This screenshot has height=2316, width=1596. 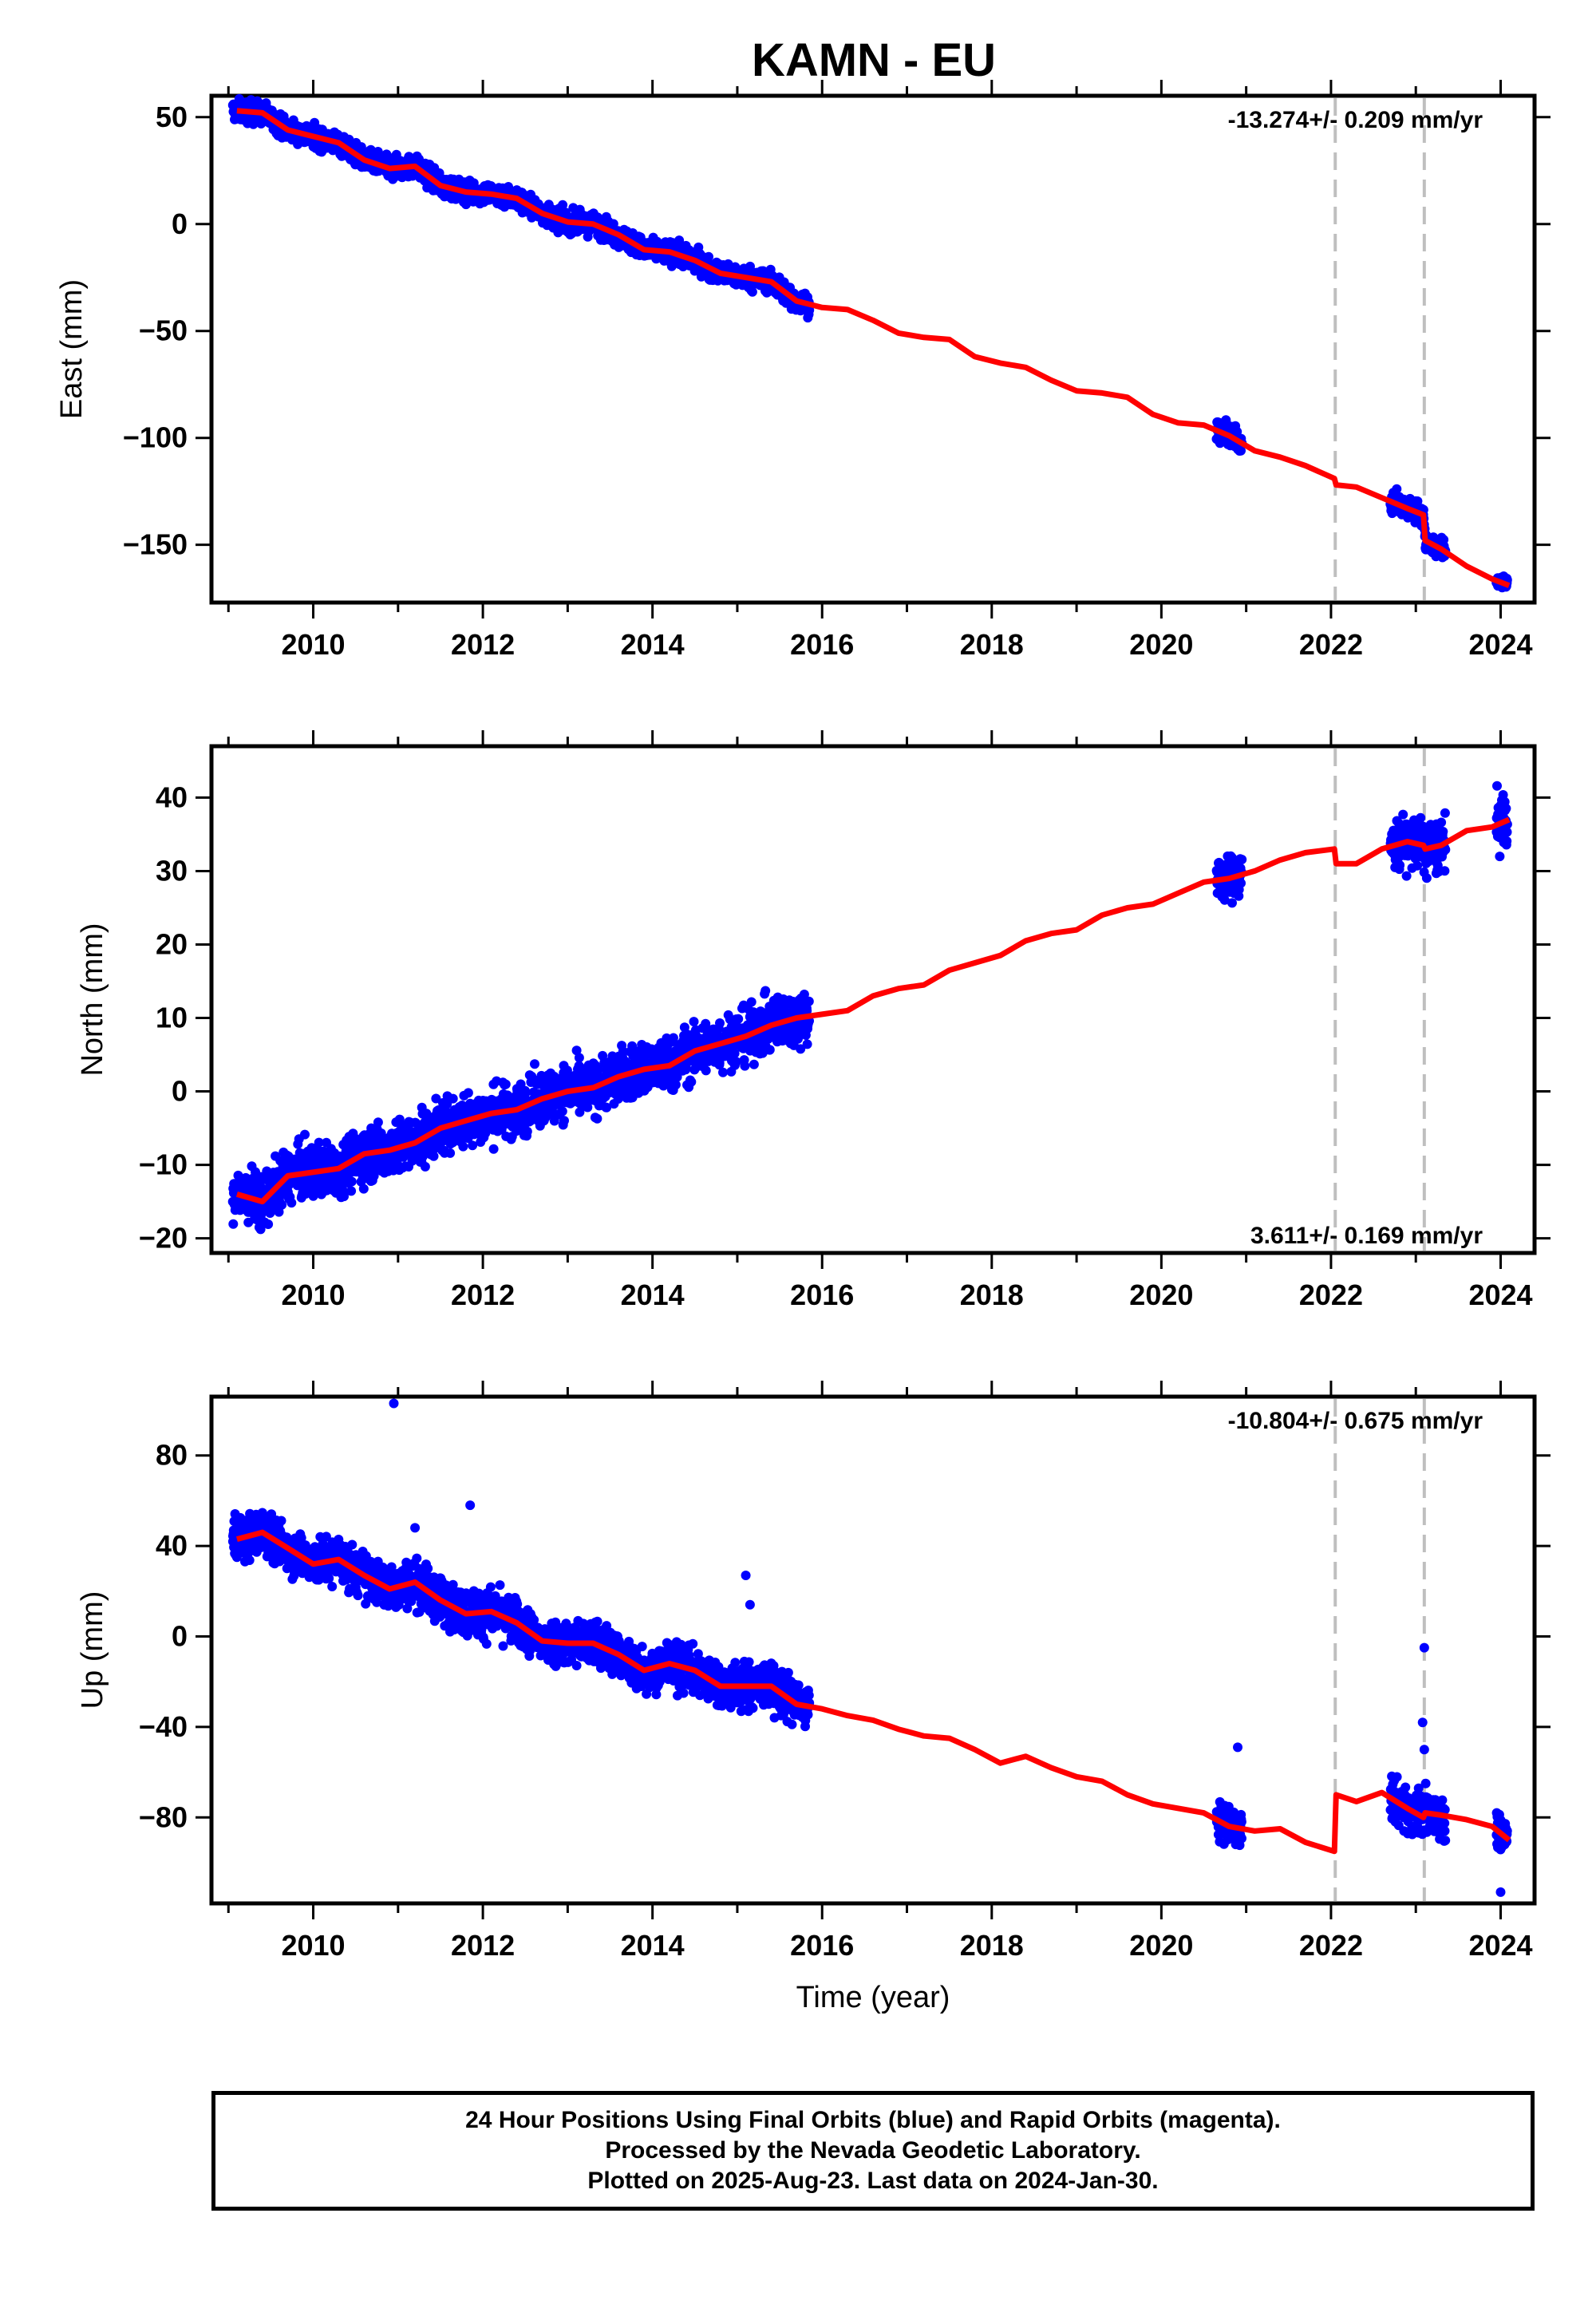 I want to click on panel-1-x-tick-label: 2010, so click(x=313, y=644).